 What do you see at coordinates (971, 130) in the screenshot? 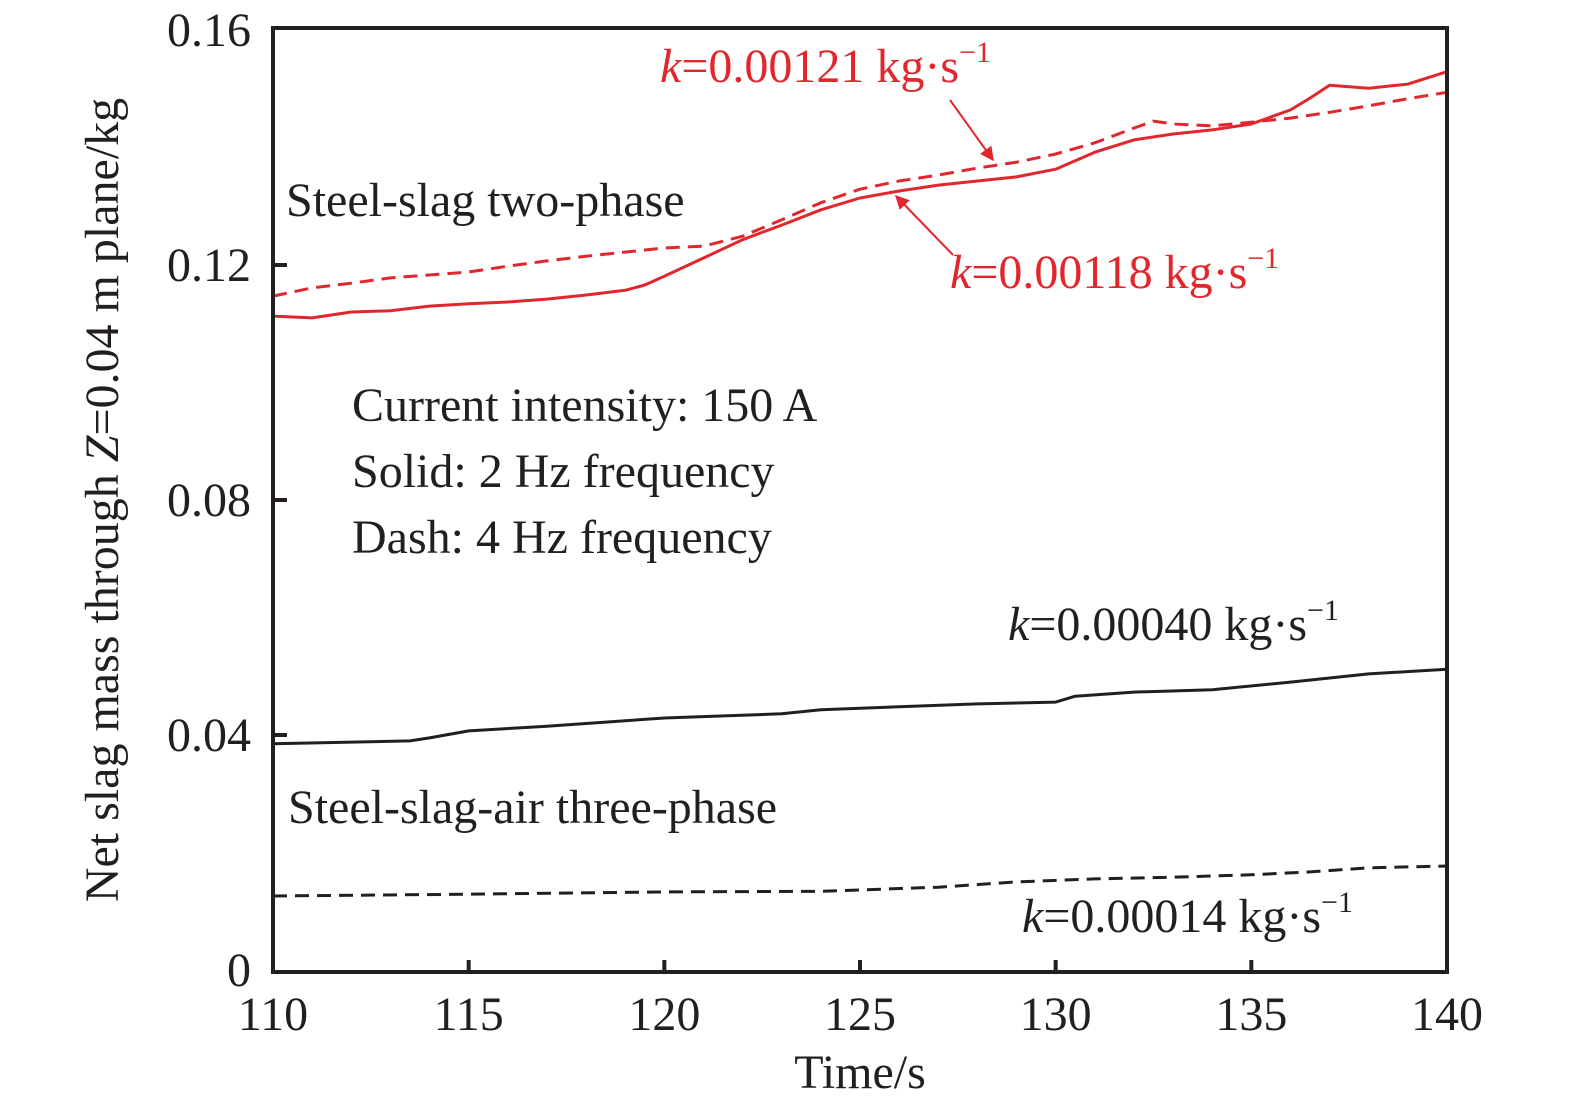
I see `arrow-red-dash` at bounding box center [971, 130].